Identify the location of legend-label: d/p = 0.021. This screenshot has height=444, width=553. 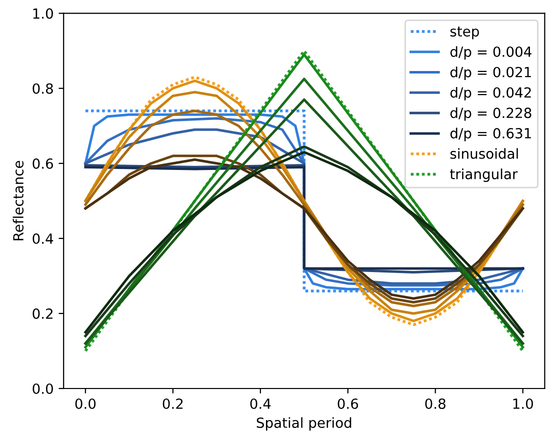
(490, 73).